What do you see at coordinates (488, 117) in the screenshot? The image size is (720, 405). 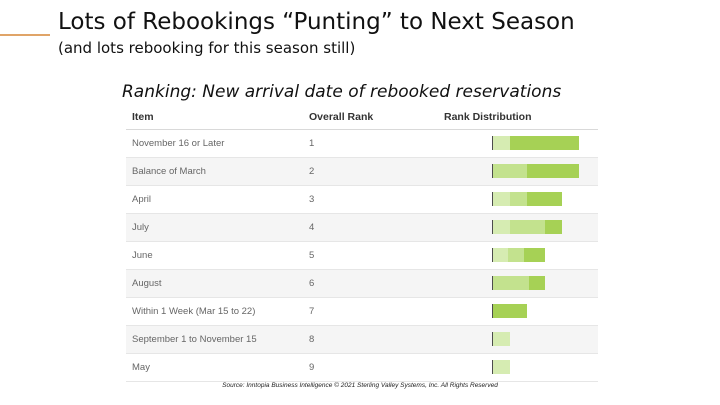 I see `header-rank-distribution: Rank Distribution` at bounding box center [488, 117].